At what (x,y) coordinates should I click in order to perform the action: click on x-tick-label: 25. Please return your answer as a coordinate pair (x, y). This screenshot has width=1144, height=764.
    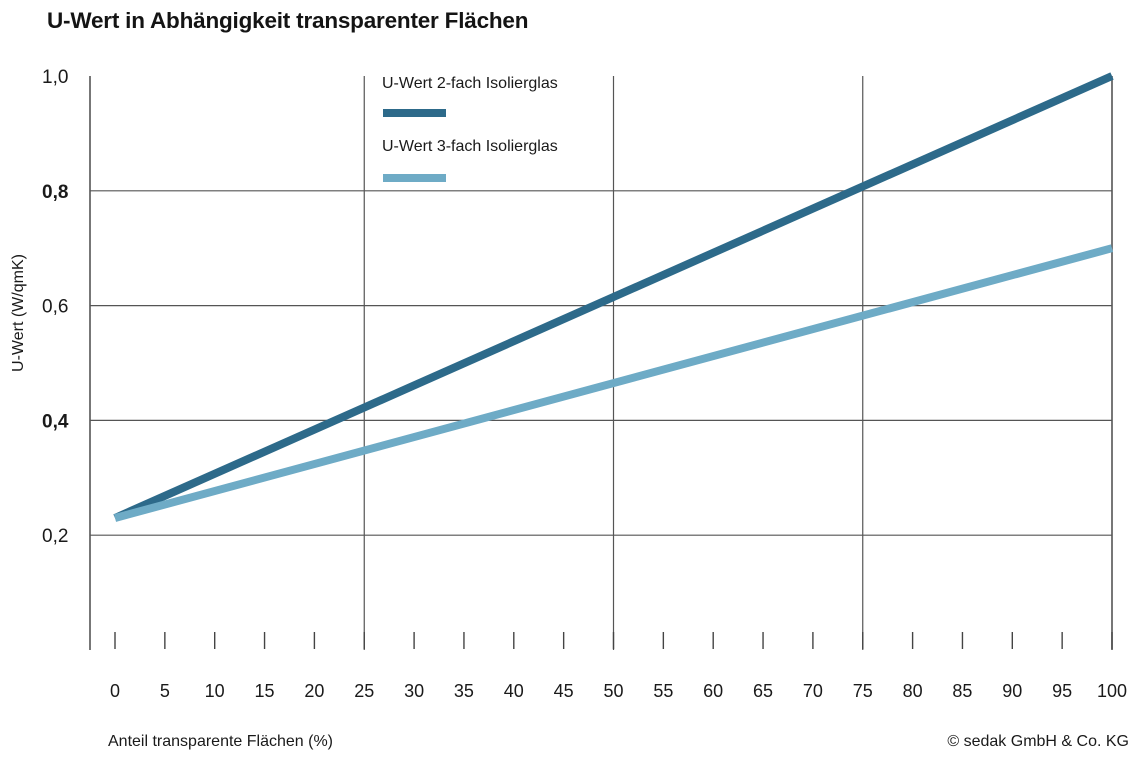
    Looking at the image, I should click on (364, 691).